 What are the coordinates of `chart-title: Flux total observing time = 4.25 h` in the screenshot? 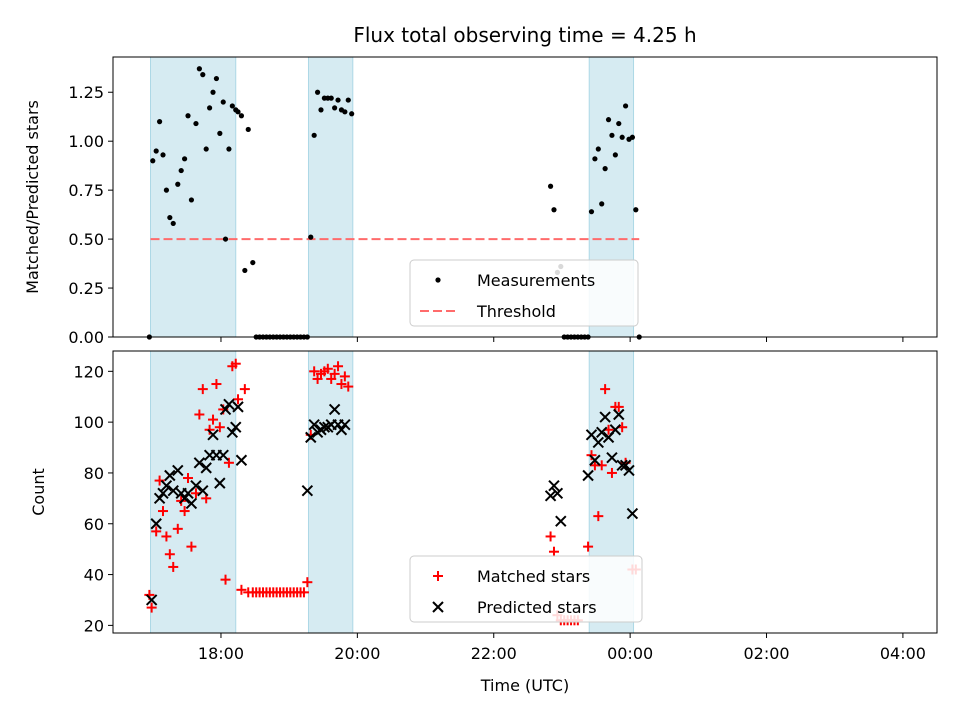 It's located at (524, 35).